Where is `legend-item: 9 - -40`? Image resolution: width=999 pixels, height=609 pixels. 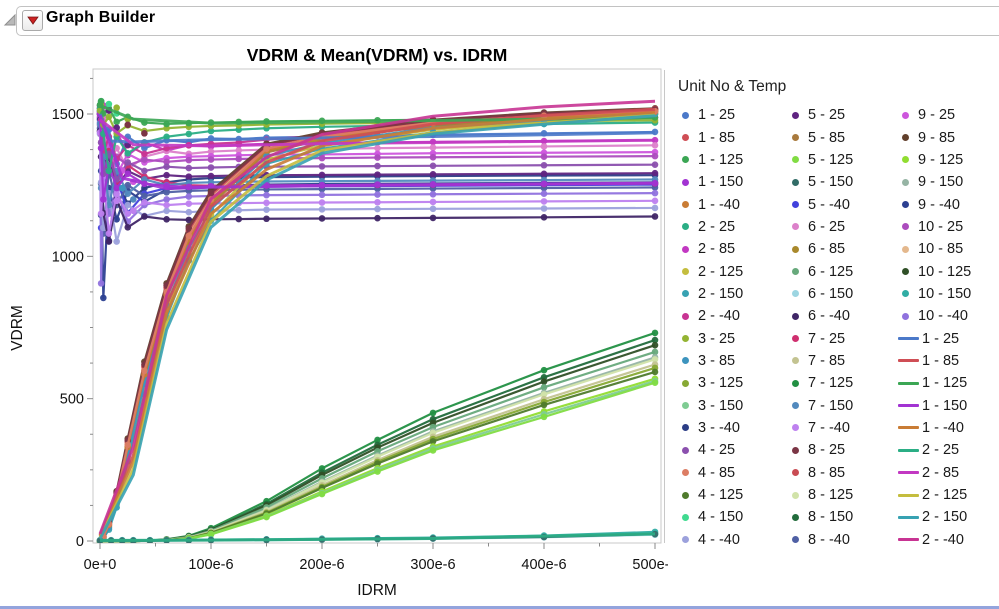
legend-item: 9 - -40 is located at coordinates (948, 204).